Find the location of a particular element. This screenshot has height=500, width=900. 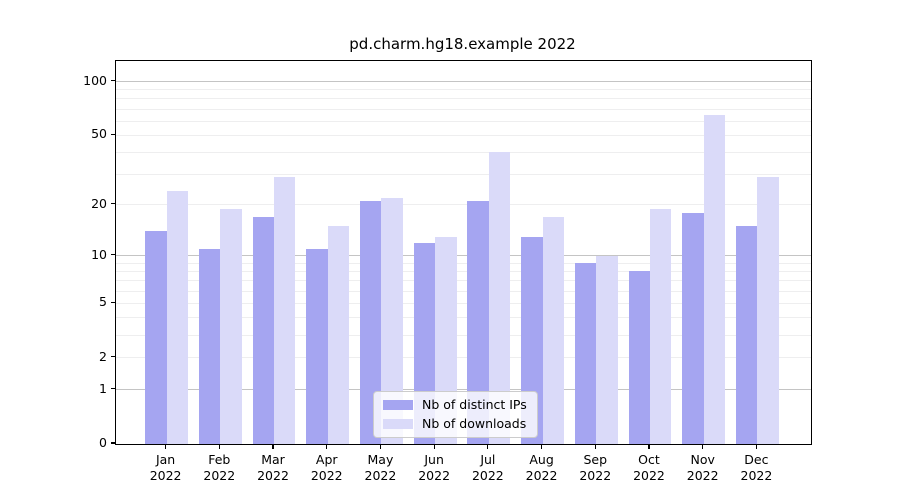

x-tick-label: Jul 2022 is located at coordinates (488, 468).